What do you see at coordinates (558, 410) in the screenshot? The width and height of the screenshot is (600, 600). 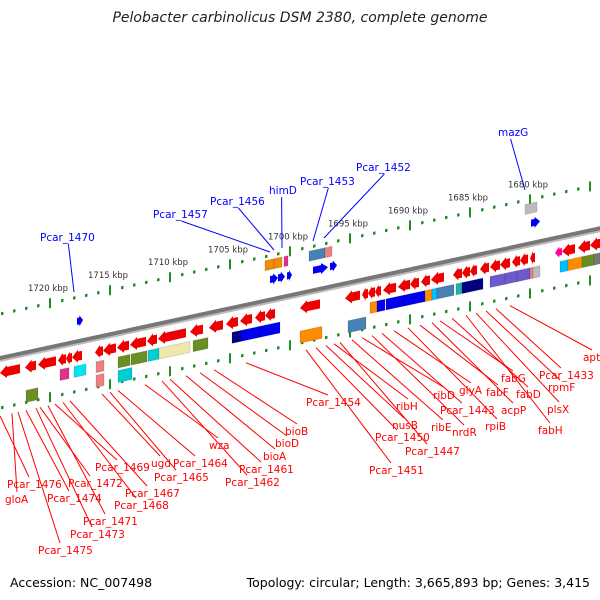 I see `gene-label-plsX: plsX` at bounding box center [558, 410].